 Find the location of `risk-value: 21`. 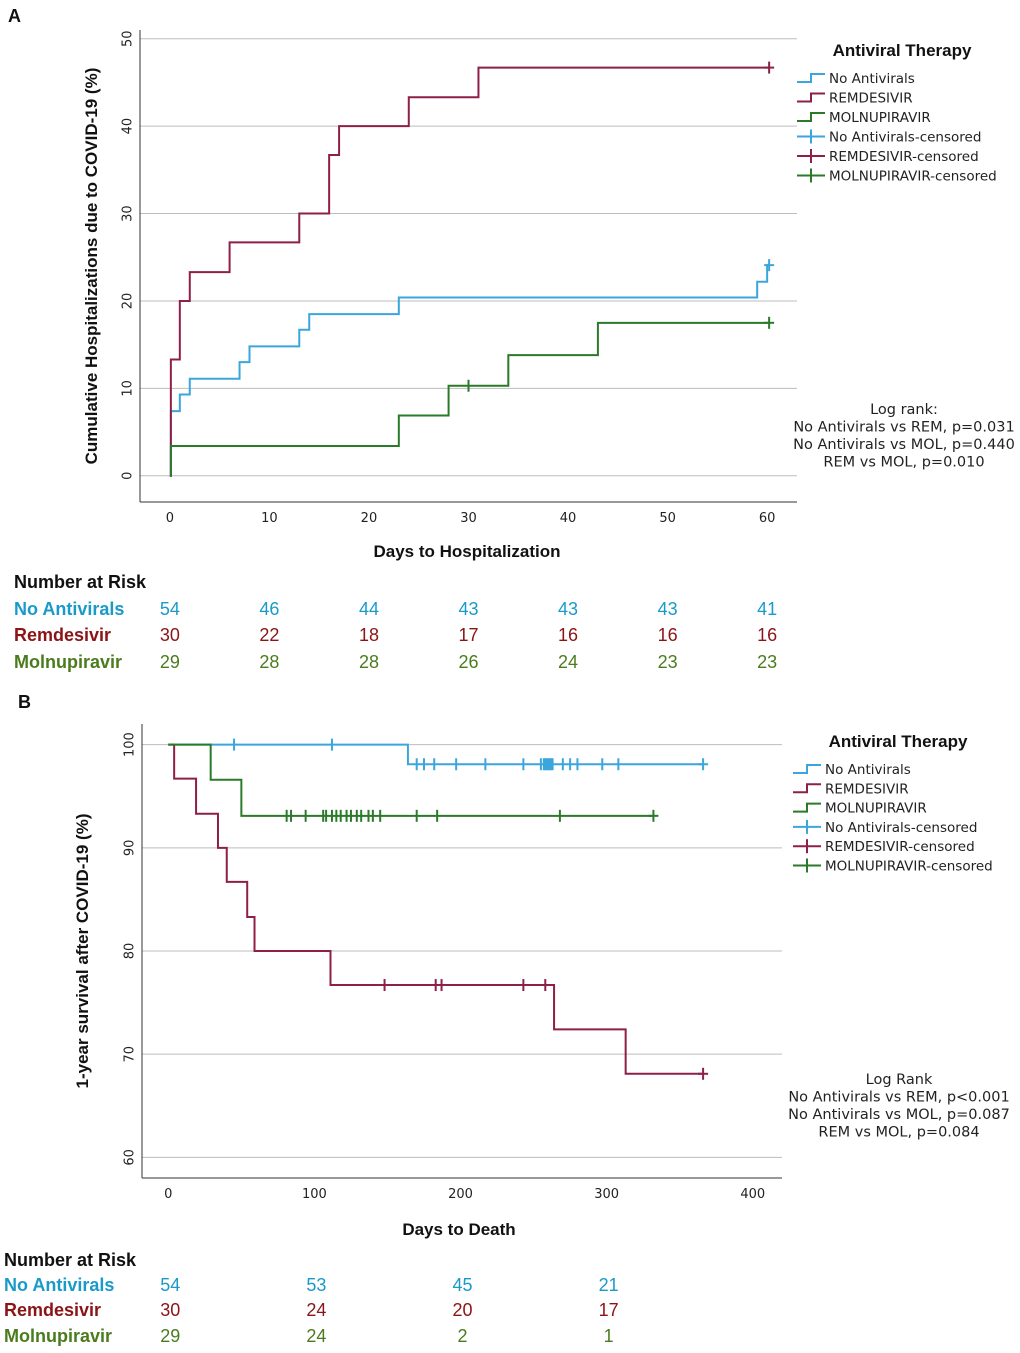

risk-value: 21 is located at coordinates (609, 1285).